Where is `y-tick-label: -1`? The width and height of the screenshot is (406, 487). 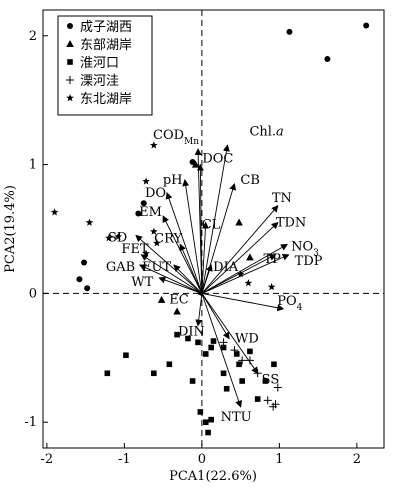
y-tick-label: -1 is located at coordinates (30, 422).